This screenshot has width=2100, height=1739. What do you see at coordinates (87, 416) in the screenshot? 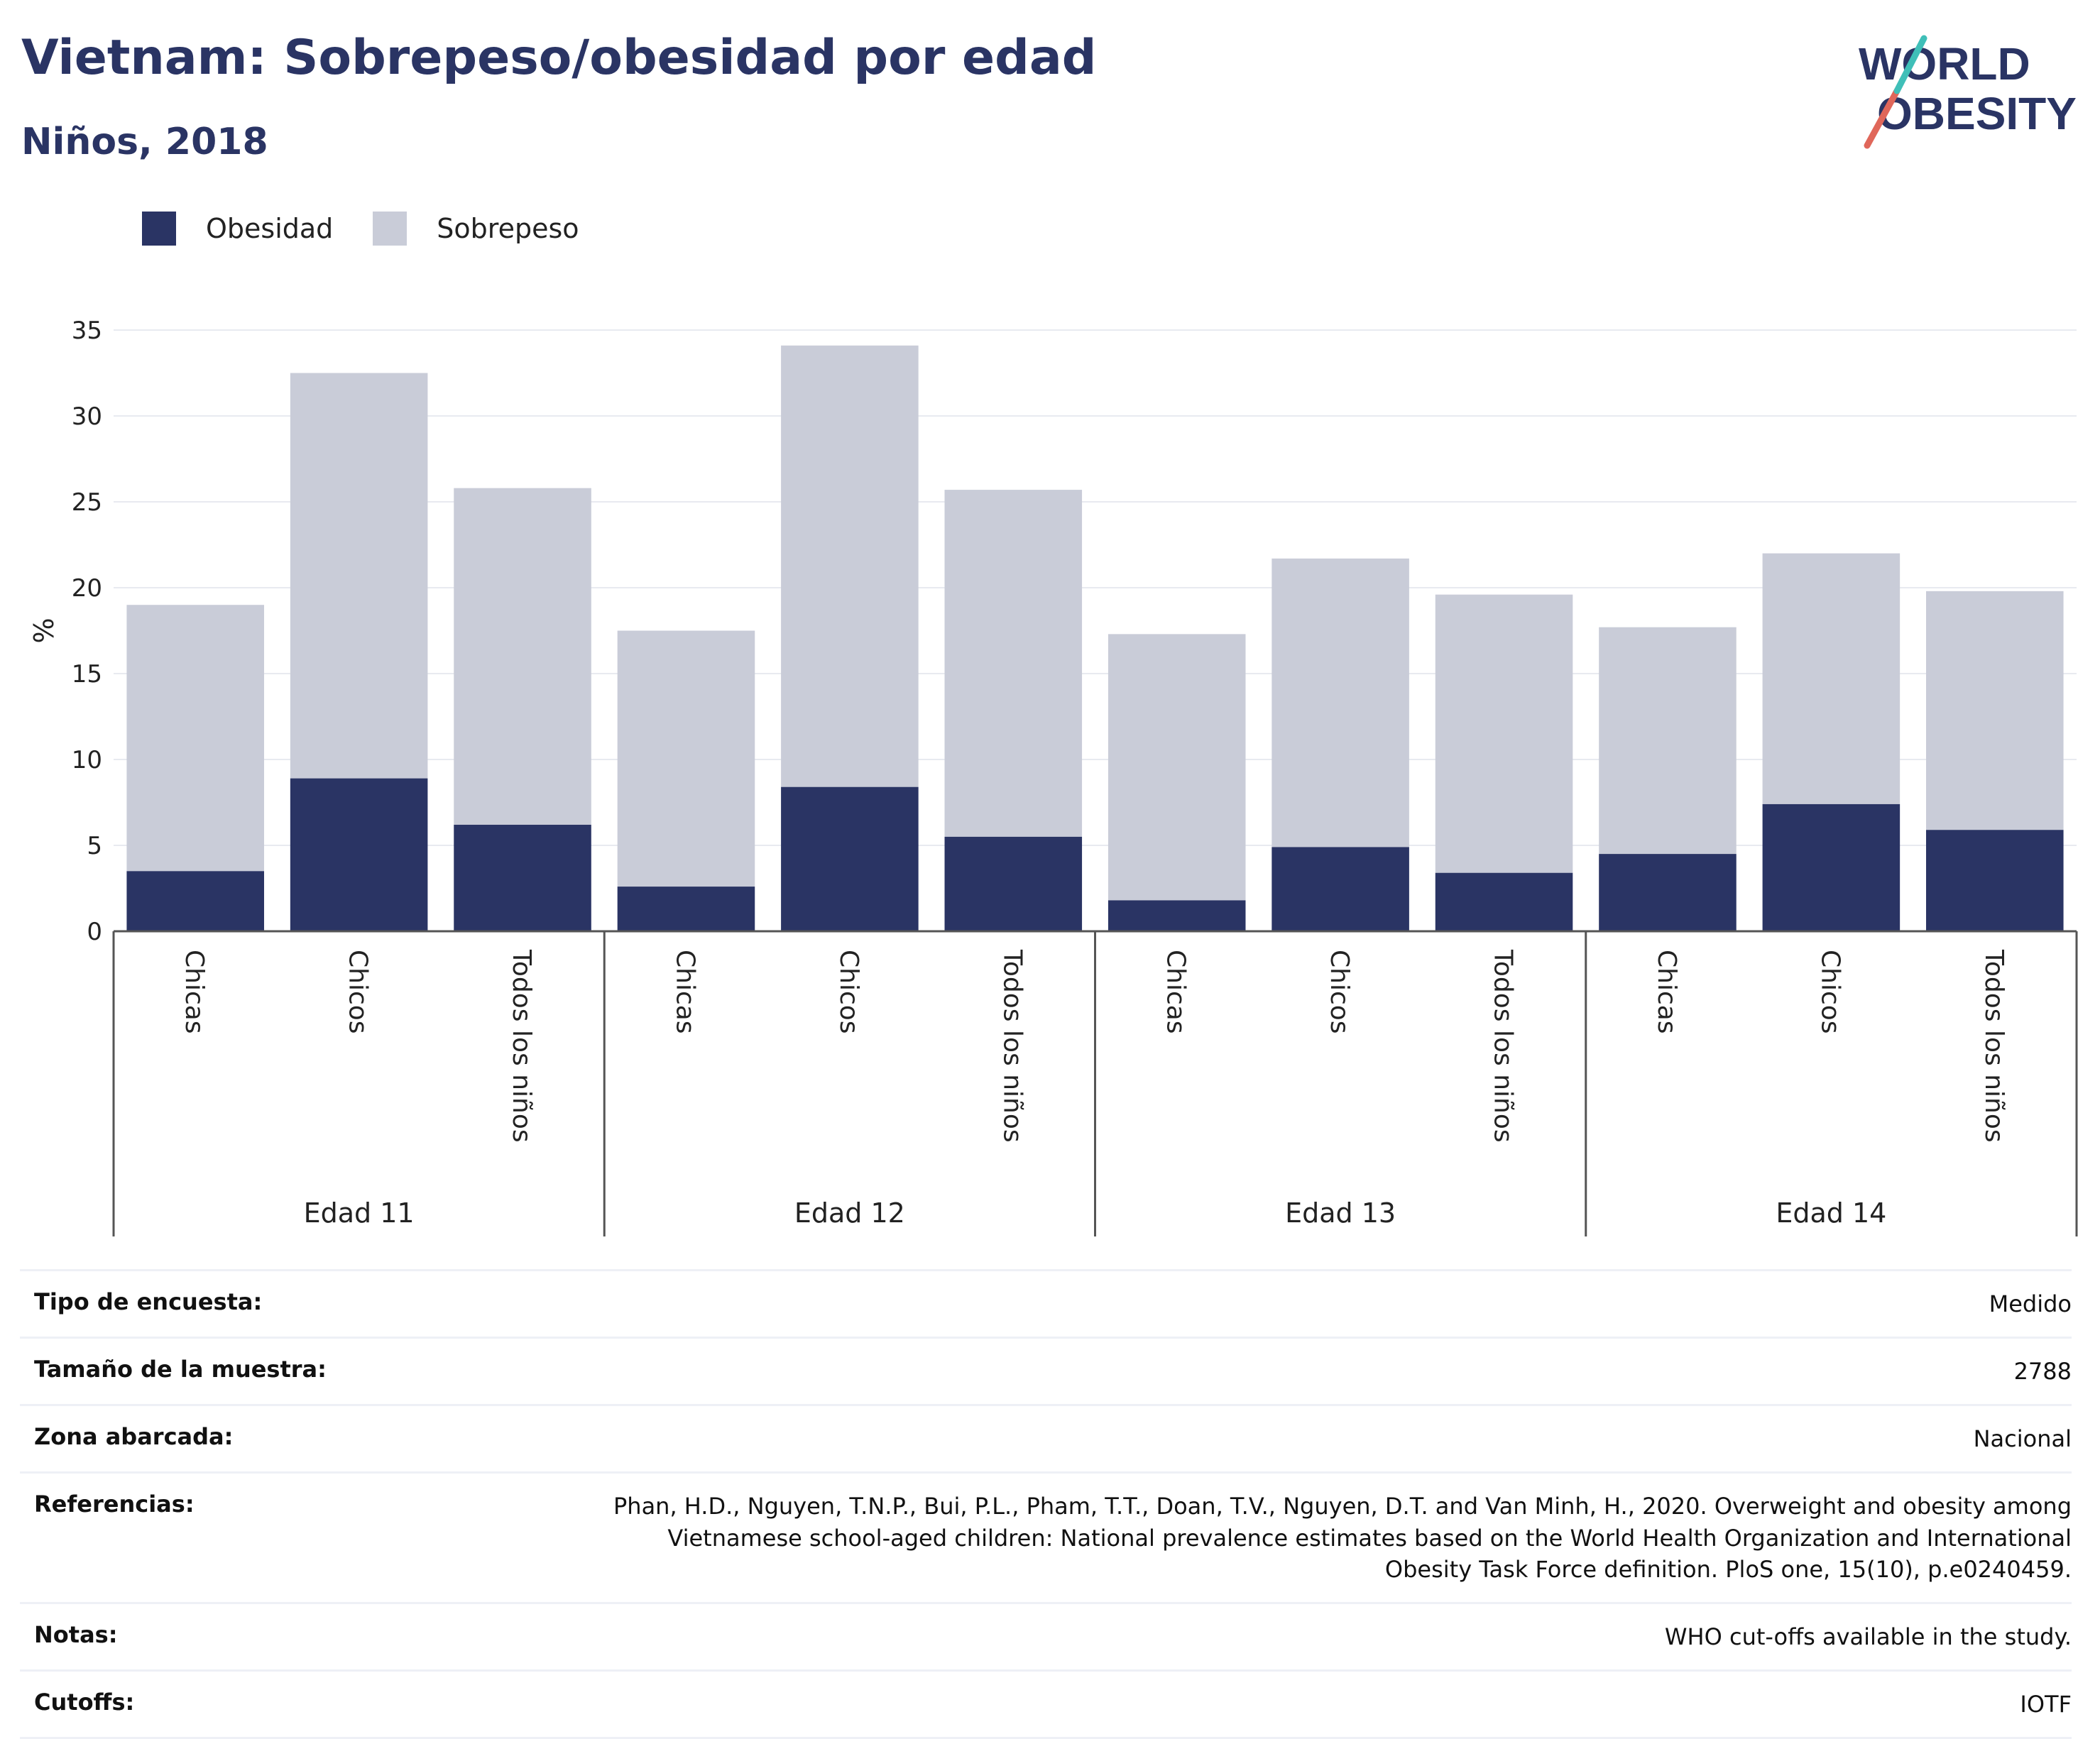
I see `y-tick-label: 30` at bounding box center [87, 416].